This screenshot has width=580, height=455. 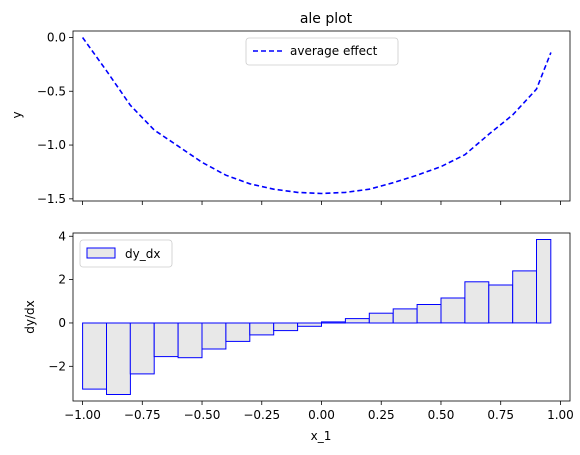 I want to click on bottom-y-tick-label: −2, so click(x=57, y=366).